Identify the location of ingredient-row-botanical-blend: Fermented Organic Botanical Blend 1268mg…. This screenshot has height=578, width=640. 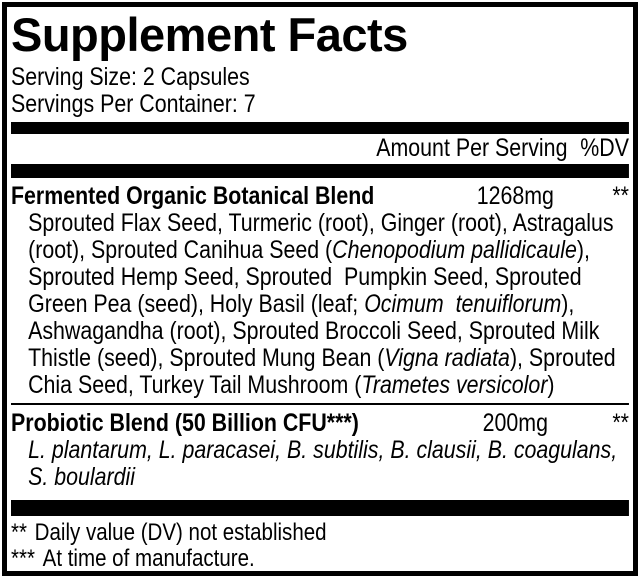
(320, 195).